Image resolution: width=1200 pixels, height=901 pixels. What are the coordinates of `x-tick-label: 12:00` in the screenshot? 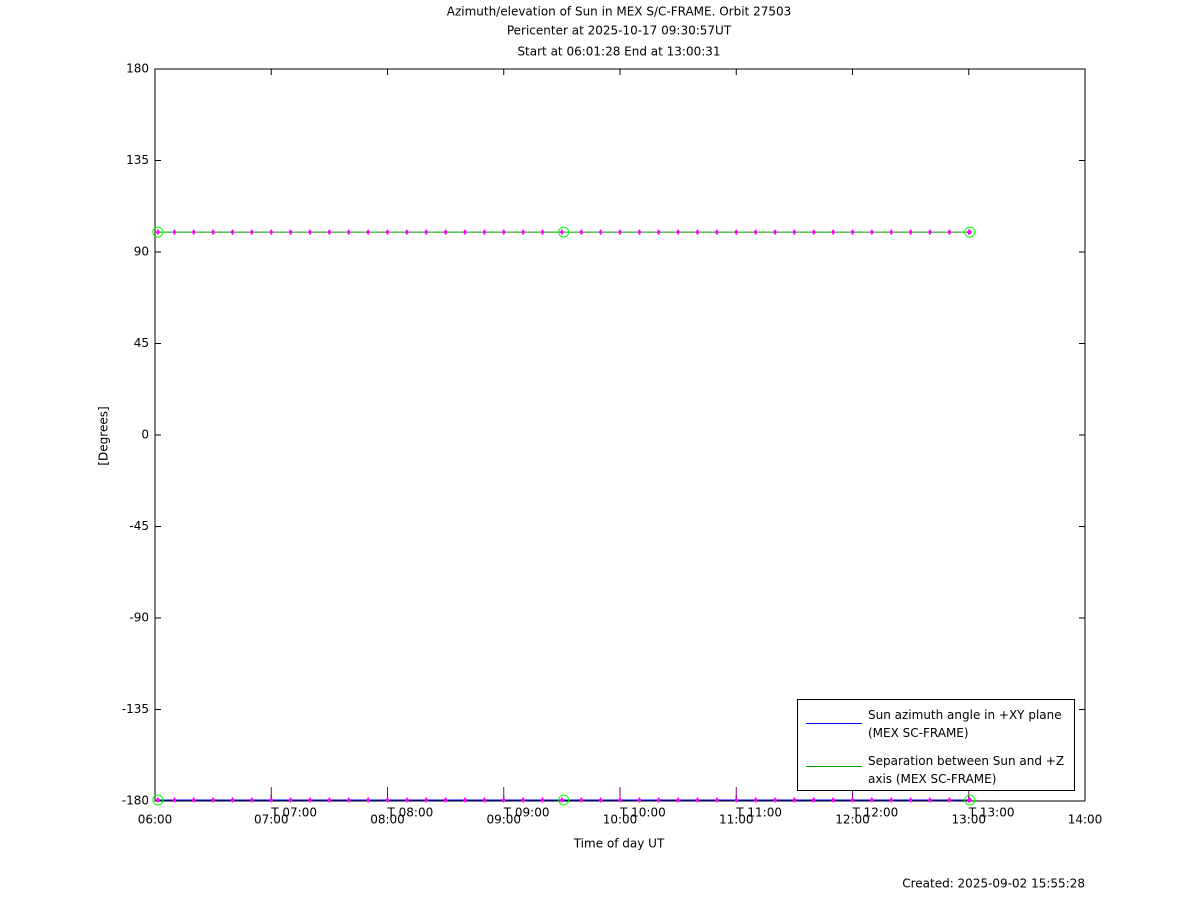 It's located at (852, 820).